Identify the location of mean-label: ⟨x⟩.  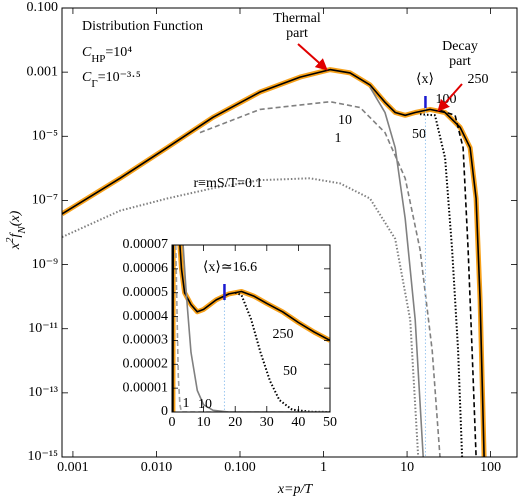
(425, 79).